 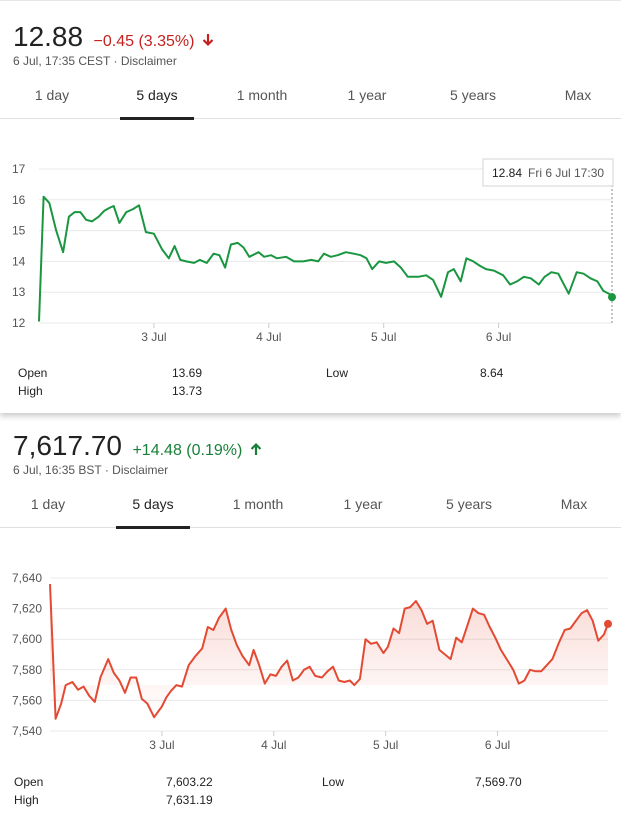 I want to click on tooltip-time: Fri 6 Jul 17:30, so click(x=566, y=173).